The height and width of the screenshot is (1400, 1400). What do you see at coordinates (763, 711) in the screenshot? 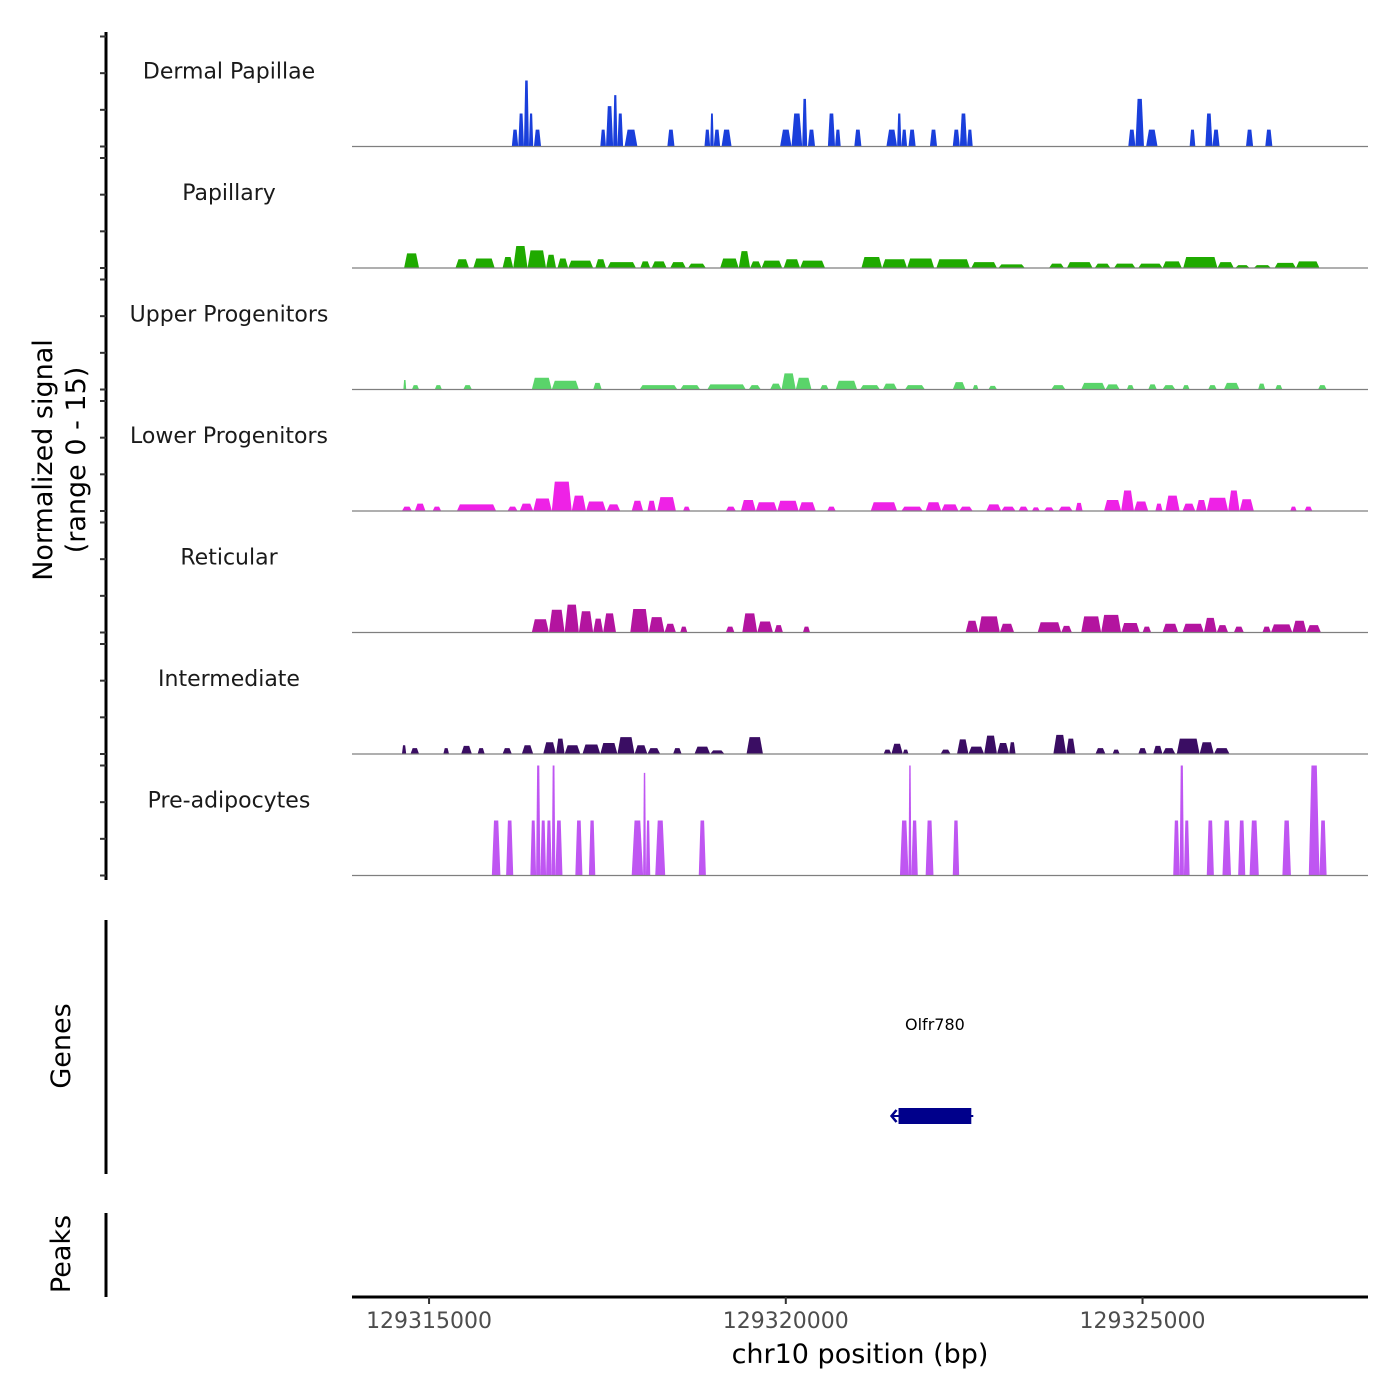
I see `track-intermediate: Intermediate` at bounding box center [763, 711].